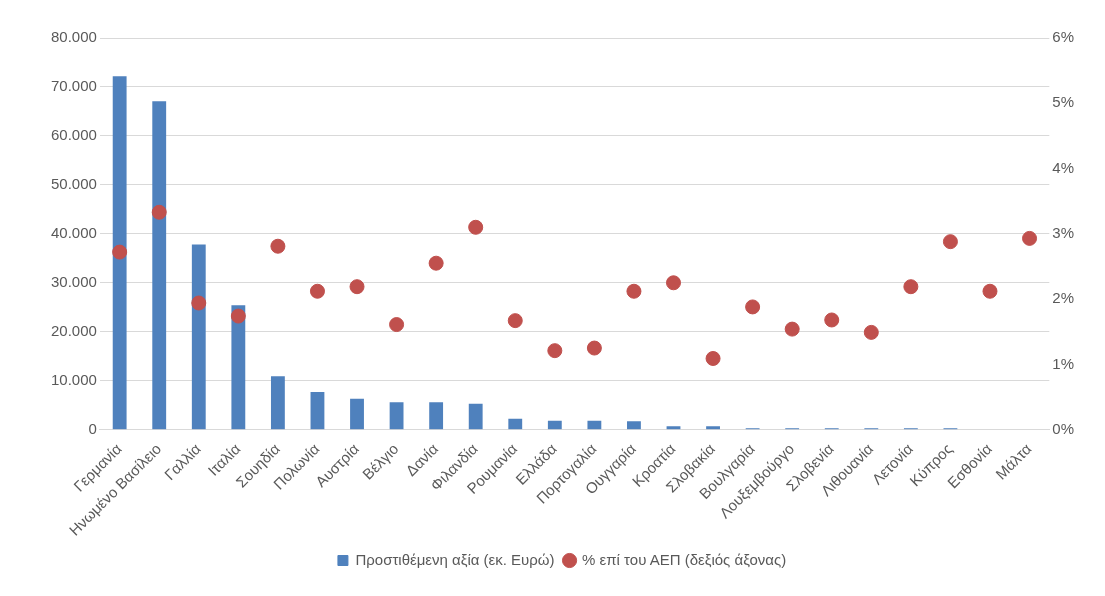 This screenshot has width=1105, height=596. Describe the element at coordinates (1063, 298) in the screenshot. I see `y2-tick-label: 2%` at that location.